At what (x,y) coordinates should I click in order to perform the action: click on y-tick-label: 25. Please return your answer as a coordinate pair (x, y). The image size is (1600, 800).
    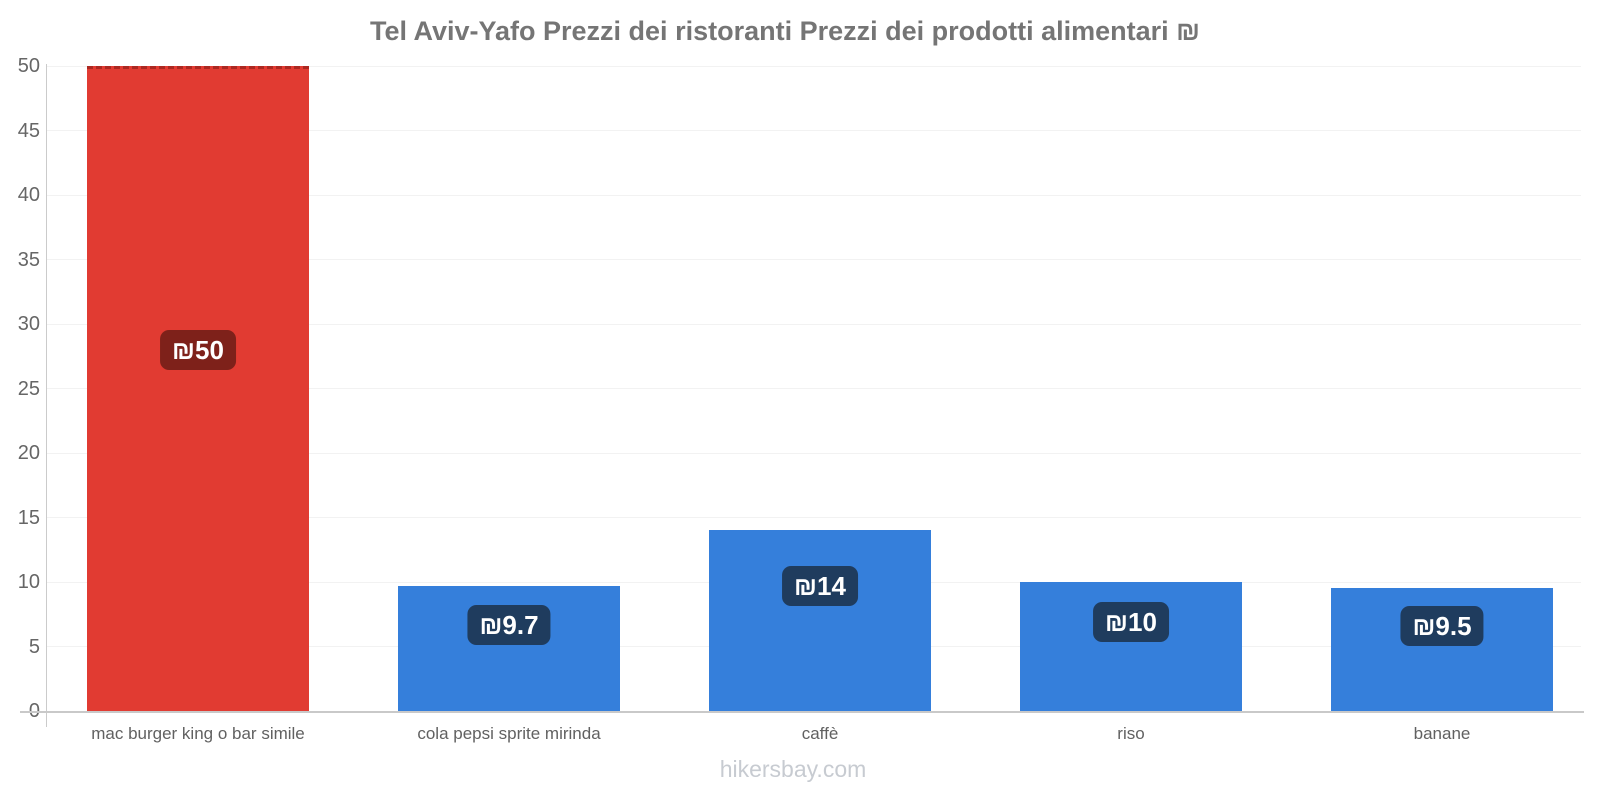
    Looking at the image, I should click on (28, 388).